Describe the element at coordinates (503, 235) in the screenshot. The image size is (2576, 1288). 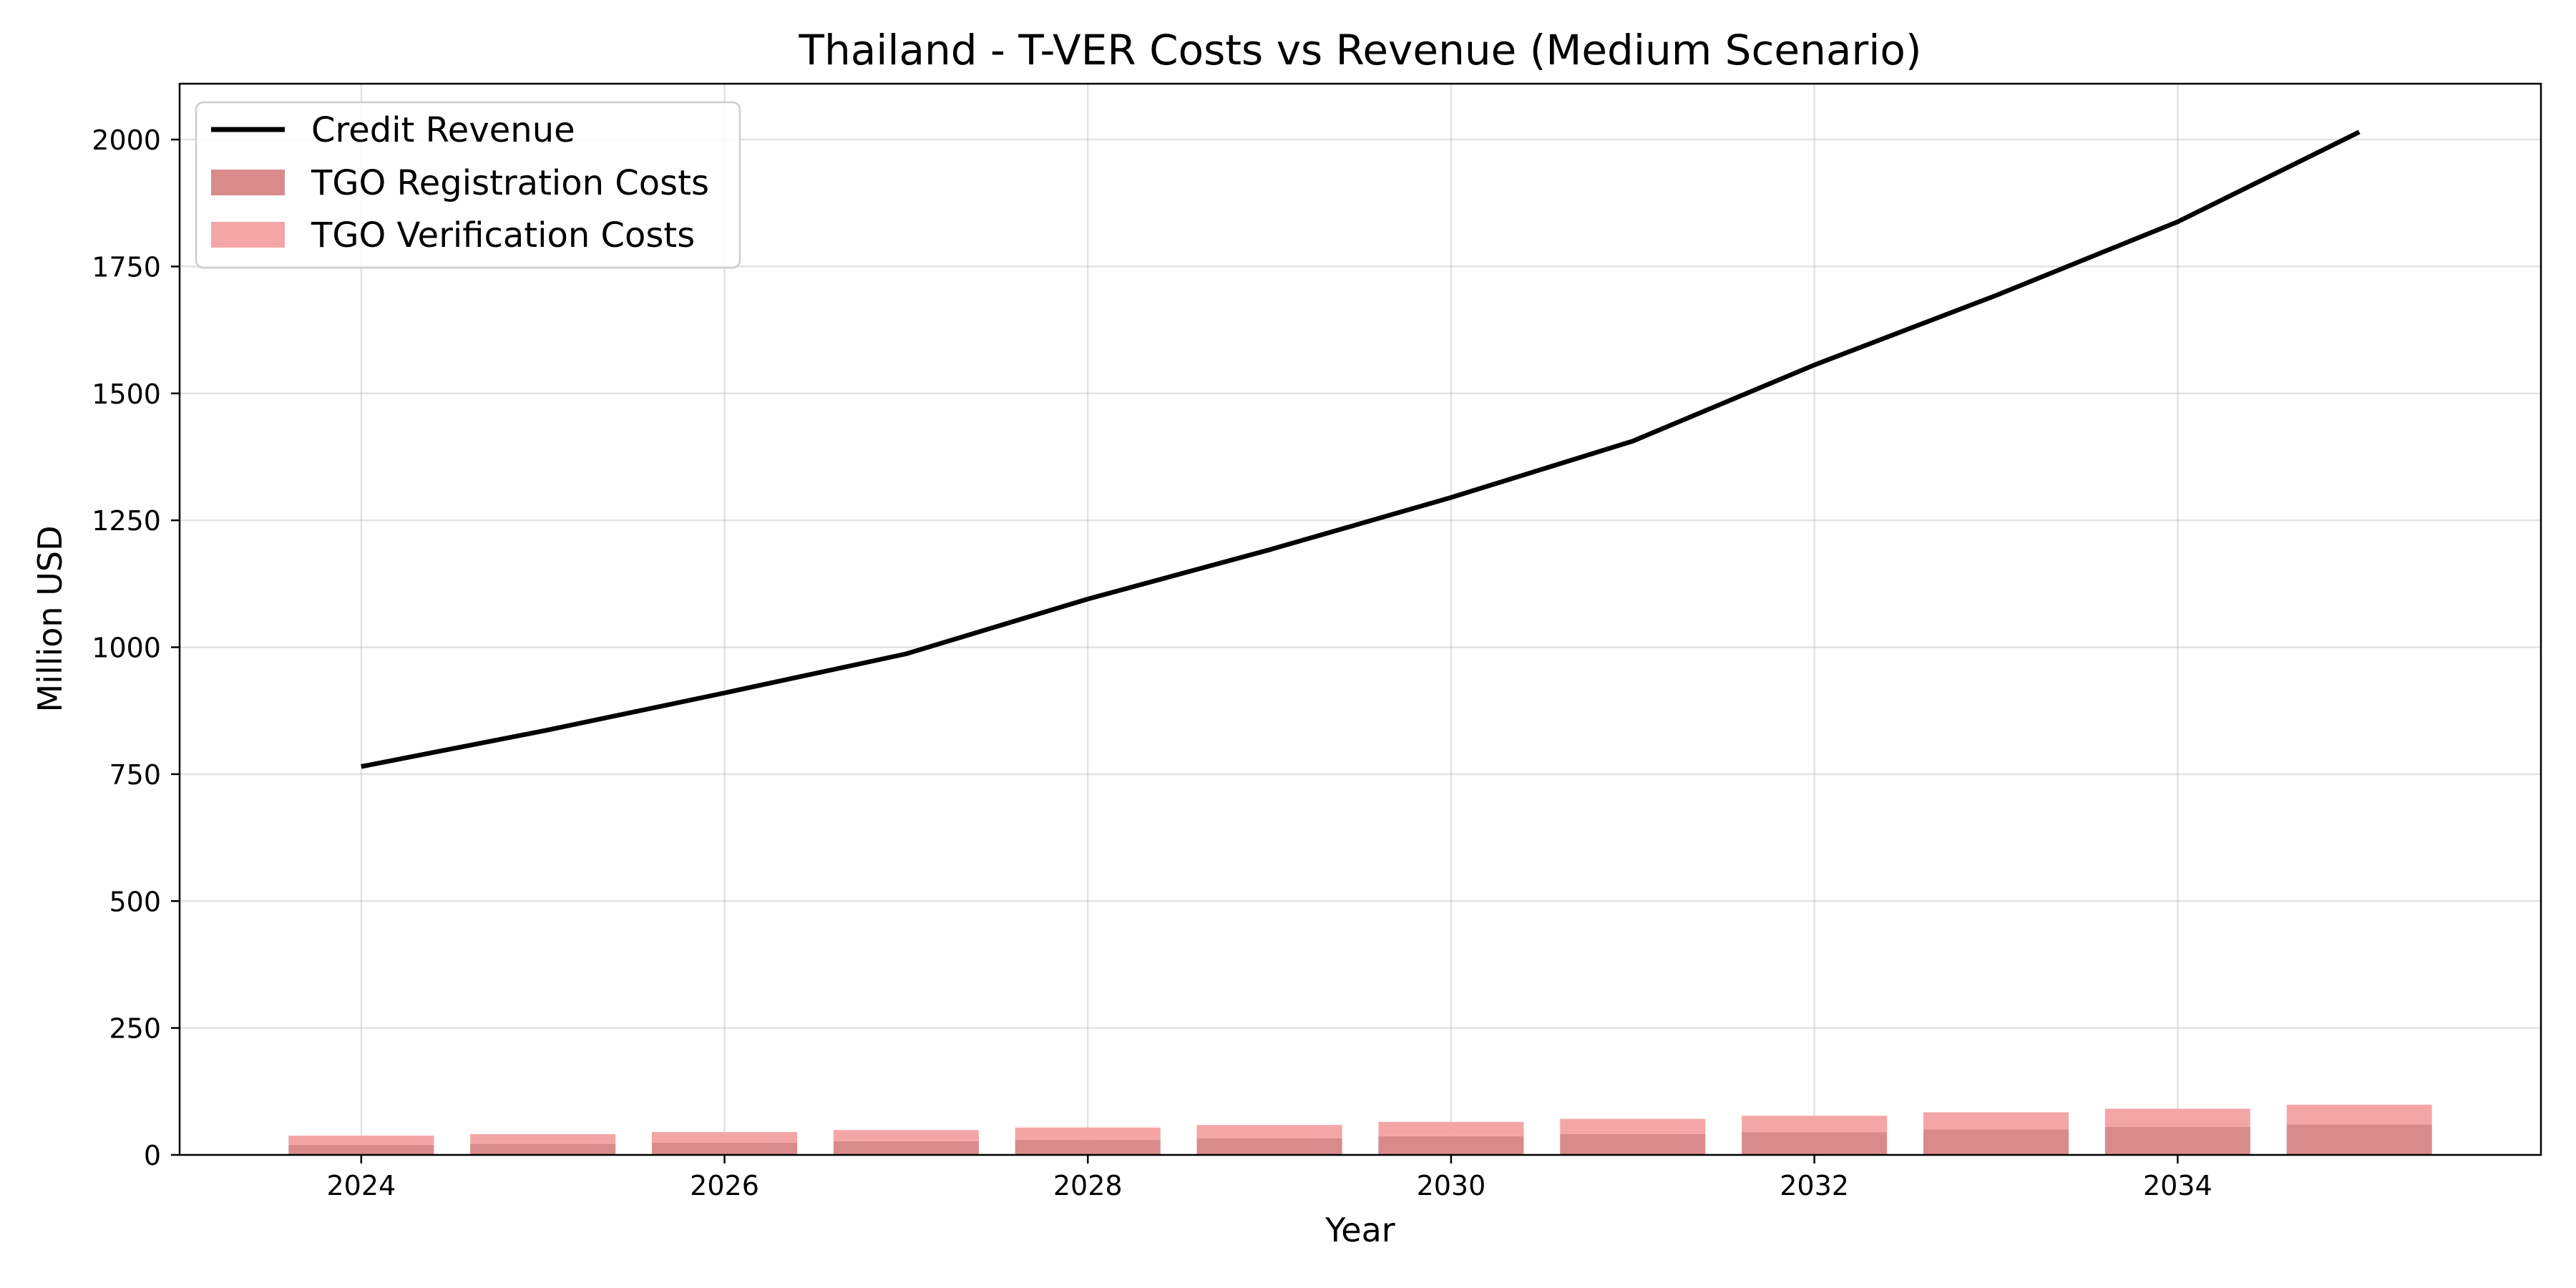
I see `legend-label-verification-costs: TGO Verification Costs` at that location.